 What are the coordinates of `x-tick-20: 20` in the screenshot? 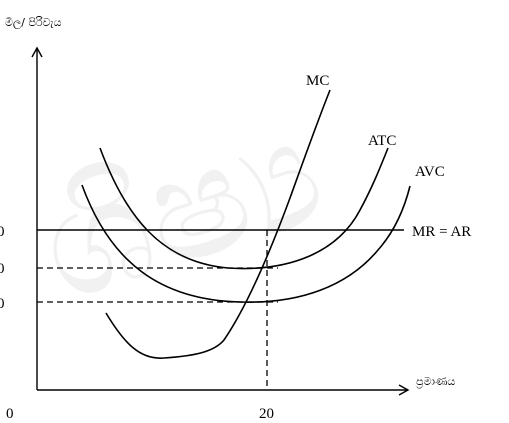 It's located at (266, 414).